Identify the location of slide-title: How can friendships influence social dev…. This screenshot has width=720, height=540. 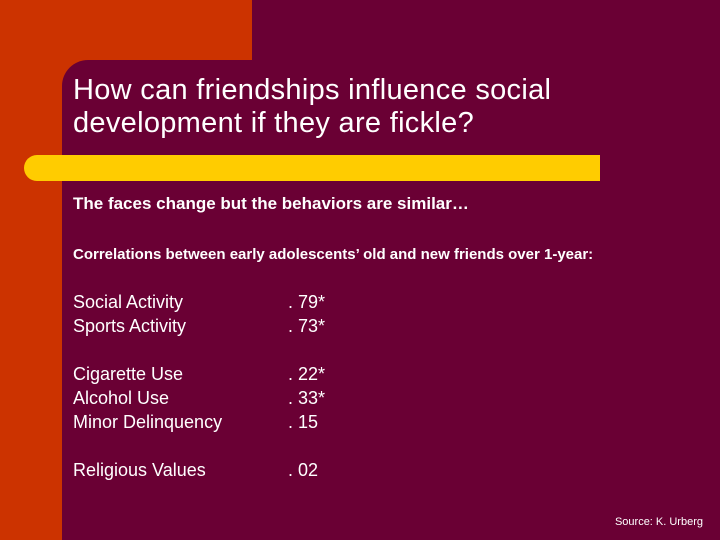
(388, 107).